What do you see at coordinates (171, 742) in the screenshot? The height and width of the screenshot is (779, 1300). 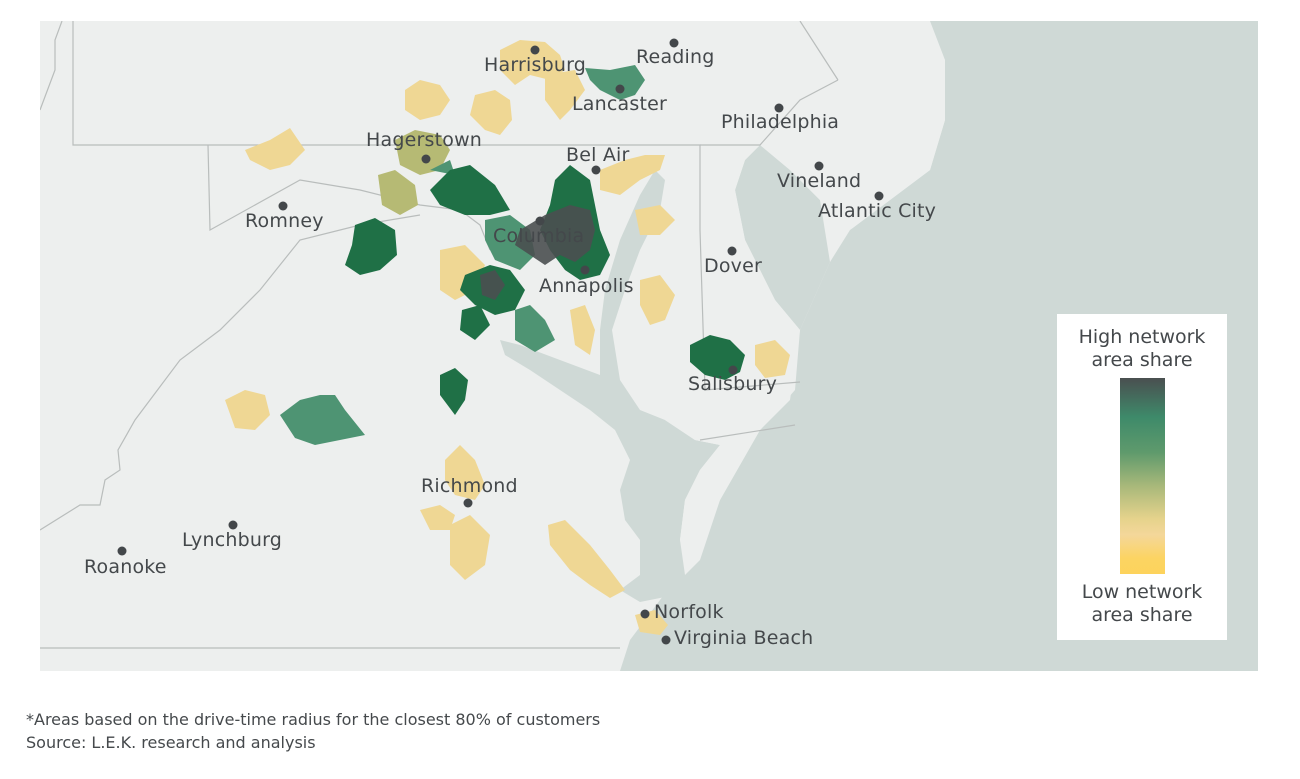 I see `footnote-source: Source: L.E.K. research and analysis` at bounding box center [171, 742].